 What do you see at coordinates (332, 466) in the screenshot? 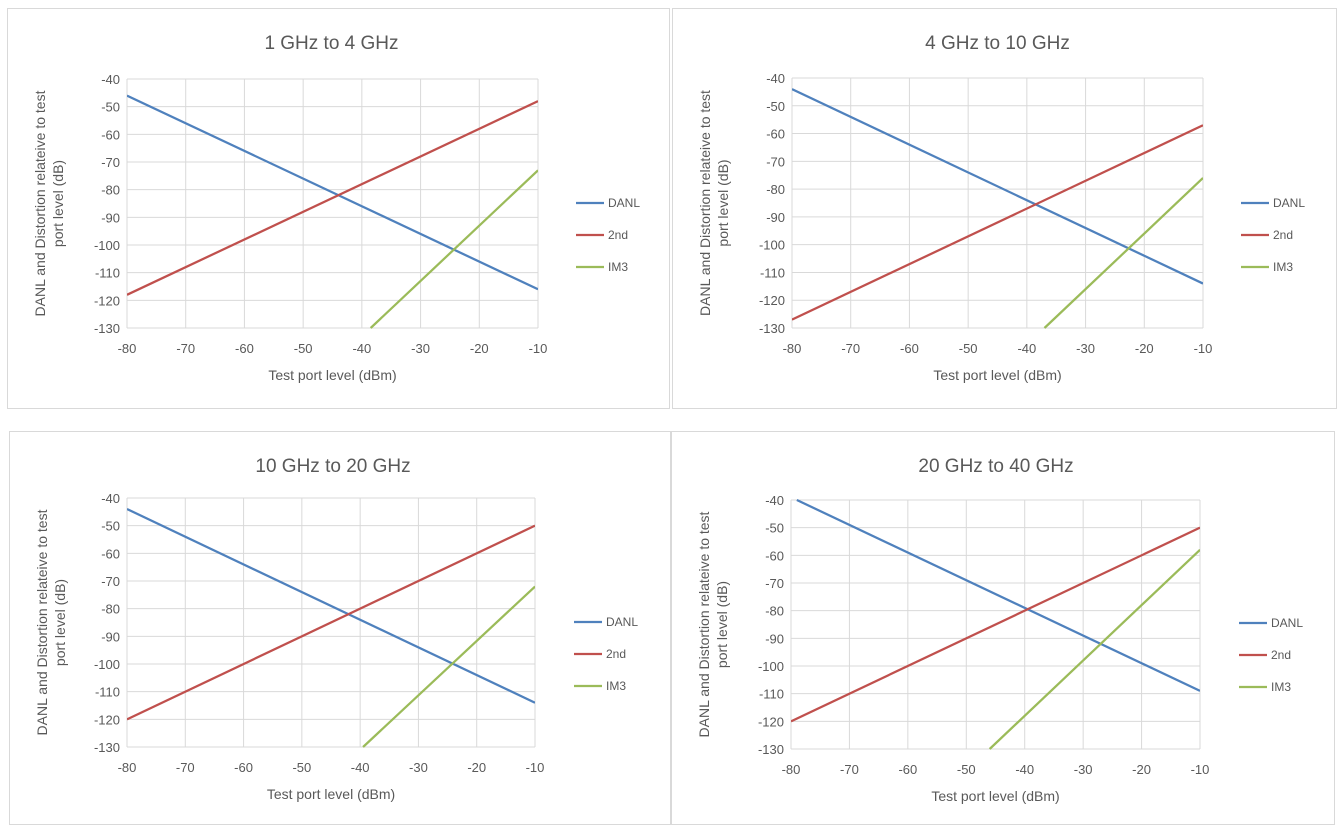
I see `chart-title: 10 GHz to 20 GHz` at bounding box center [332, 466].